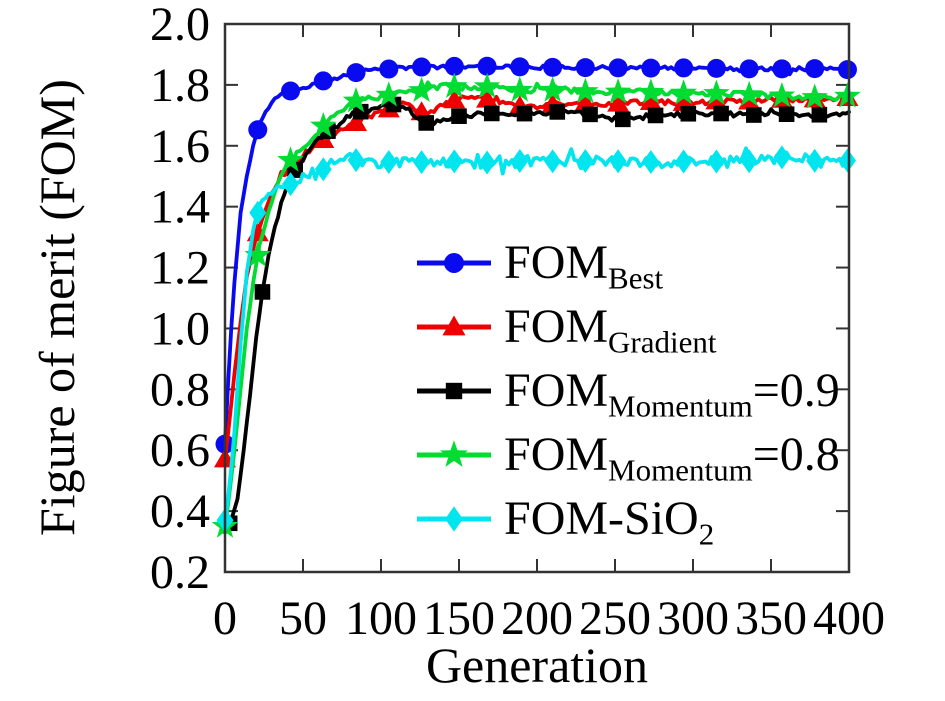 The height and width of the screenshot is (701, 945). Describe the element at coordinates (454, 391) in the screenshot. I see `legend-sample-square-marker-icon` at that location.